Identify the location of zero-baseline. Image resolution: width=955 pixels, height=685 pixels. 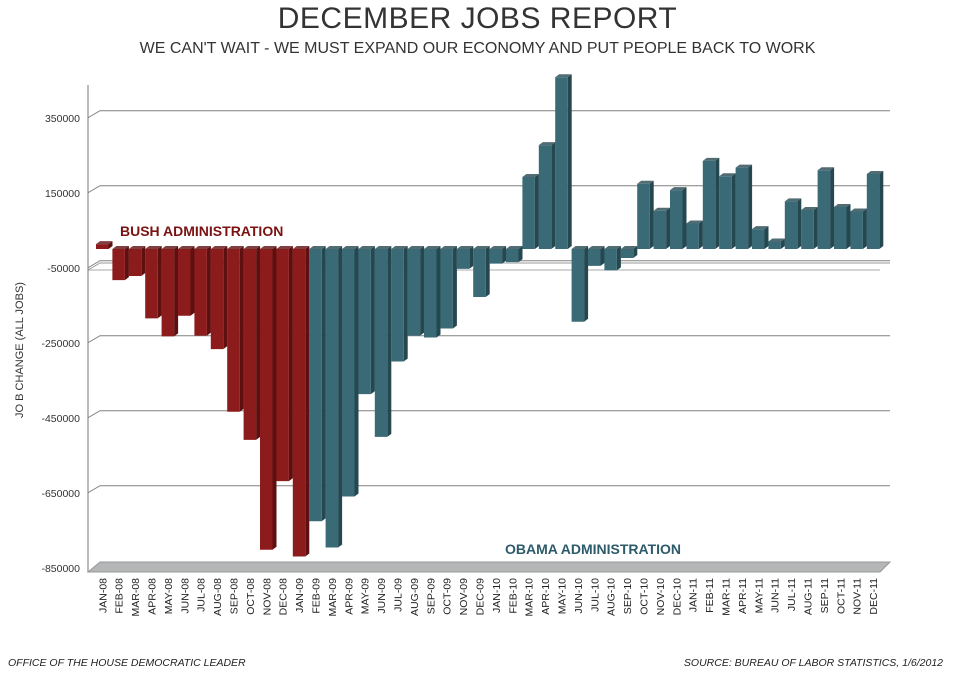
(488, 266).